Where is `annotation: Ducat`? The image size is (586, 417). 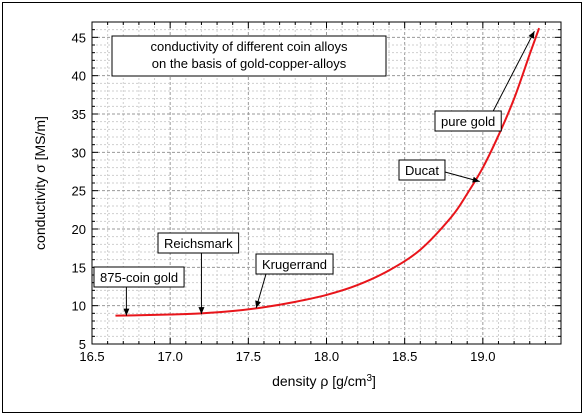 annotation: Ducat is located at coordinates (439, 171).